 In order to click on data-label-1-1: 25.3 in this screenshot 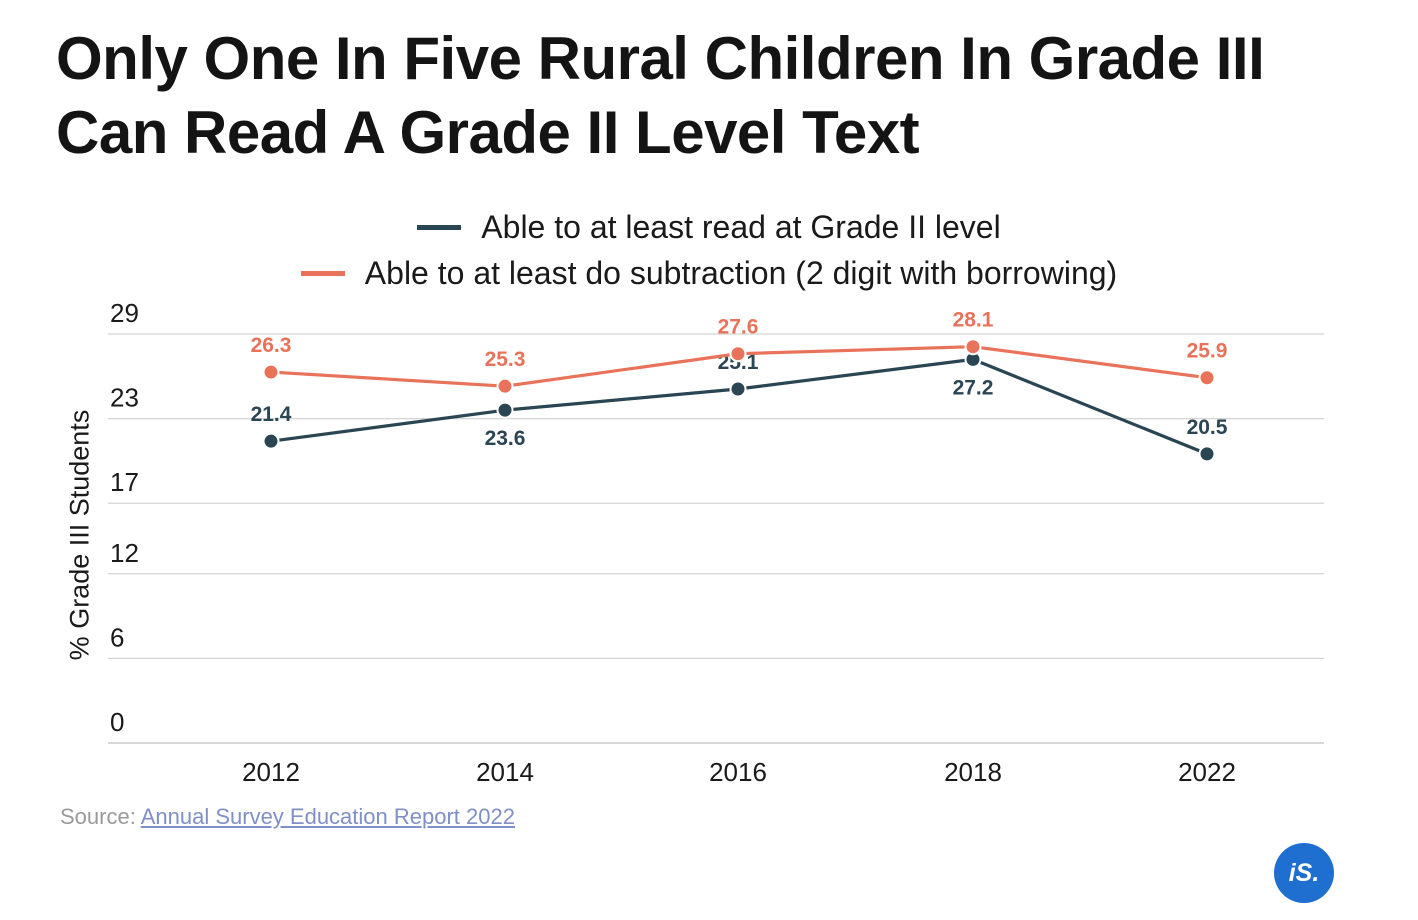, I will do `click(505, 359)`.